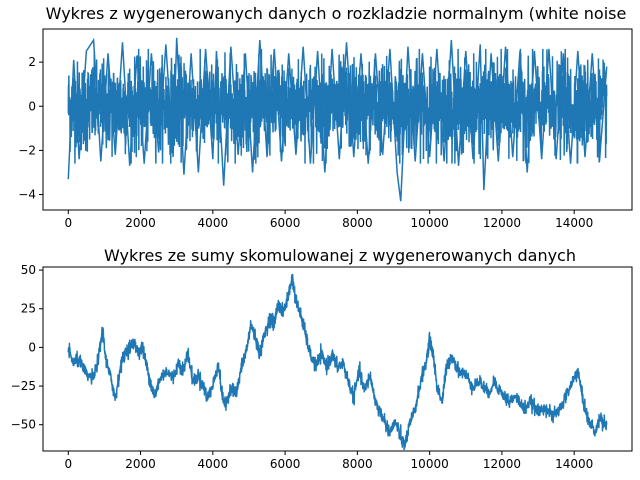 This screenshot has height=480, width=640. Describe the element at coordinates (23, 386) in the screenshot. I see `y-tick-label: −25` at that location.